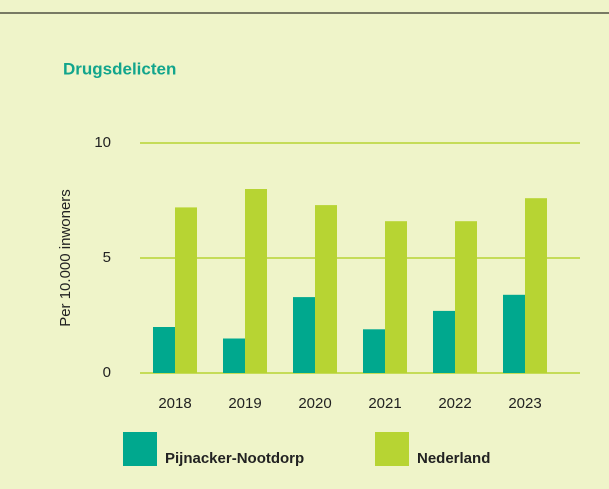 This screenshot has width=609, height=489. Describe the element at coordinates (174, 403) in the screenshot. I see `x-tick-label: 2018` at that location.